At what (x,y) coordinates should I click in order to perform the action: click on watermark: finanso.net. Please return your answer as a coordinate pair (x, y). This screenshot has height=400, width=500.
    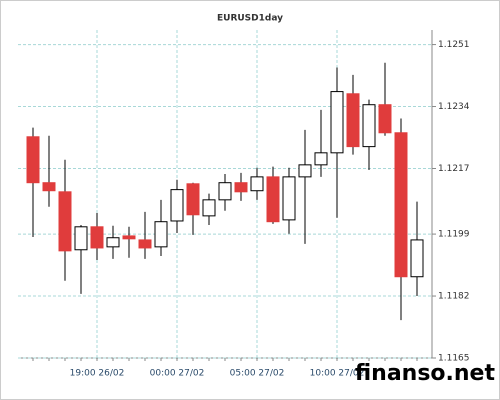
    Looking at the image, I should click on (425, 373).